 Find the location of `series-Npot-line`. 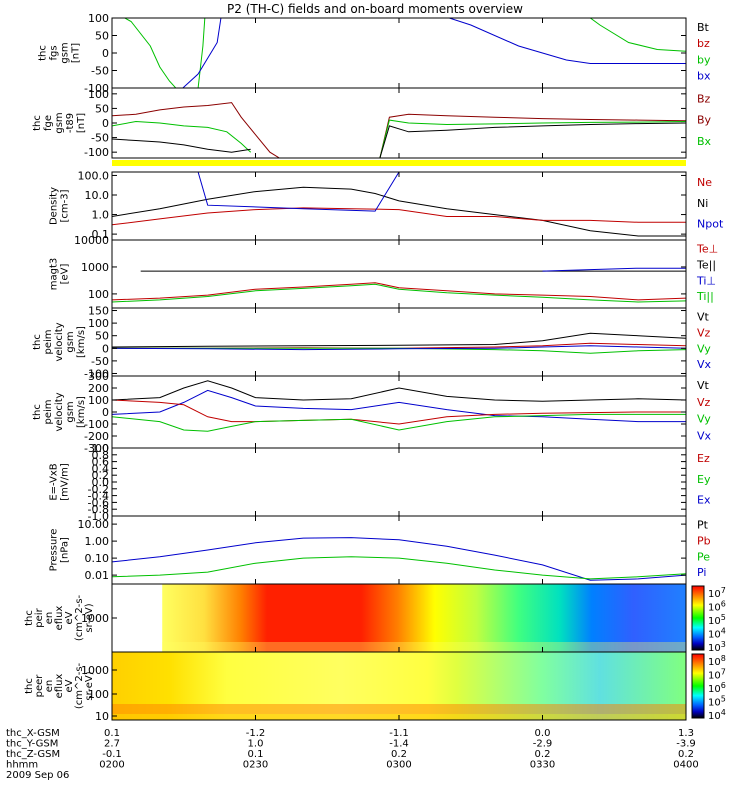

series-Npot-line is located at coordinates (298, 192).